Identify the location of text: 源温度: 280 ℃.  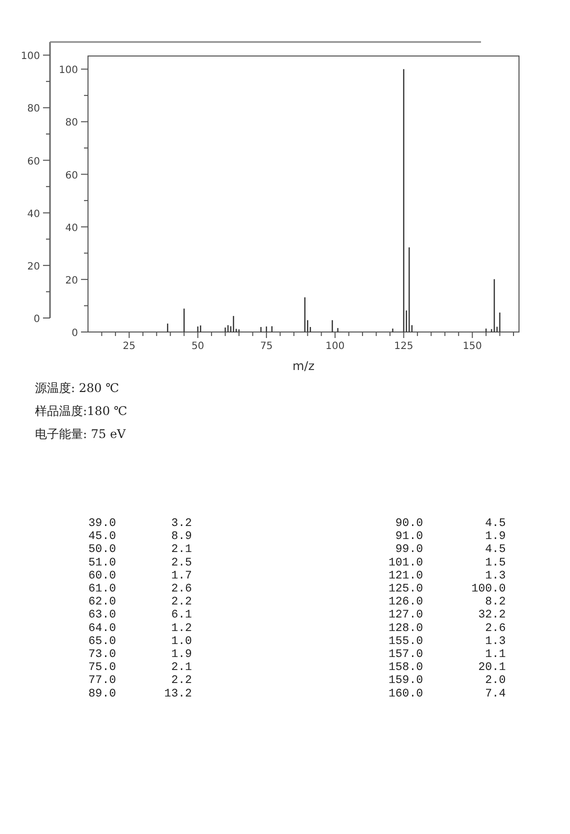
(77, 388).